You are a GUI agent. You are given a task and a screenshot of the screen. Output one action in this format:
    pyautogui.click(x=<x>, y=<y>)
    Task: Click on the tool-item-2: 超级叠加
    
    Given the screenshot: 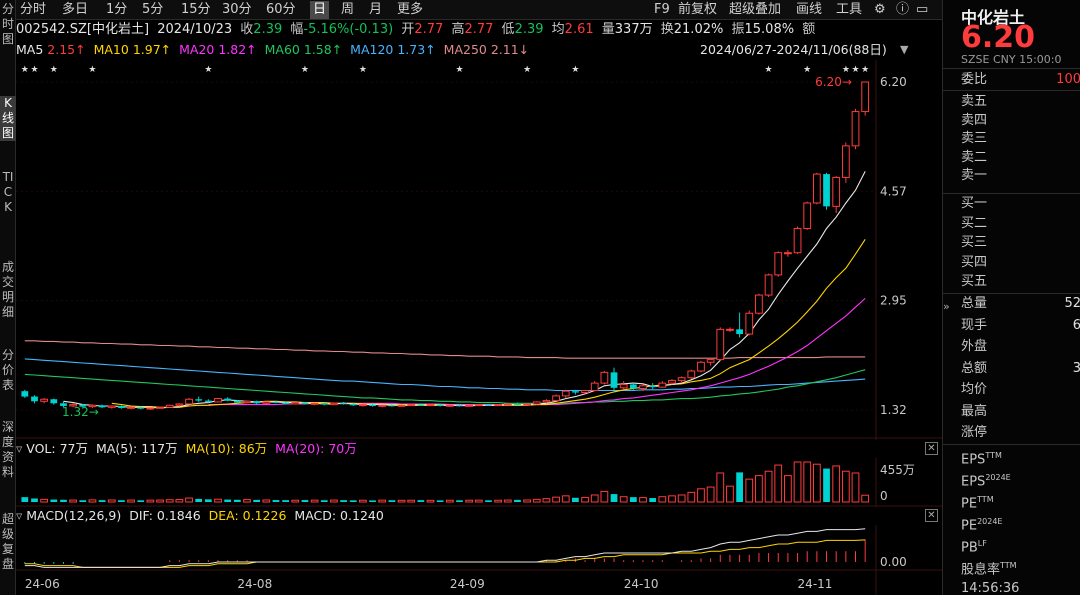 What is the action you would take?
    pyautogui.click(x=755, y=9)
    